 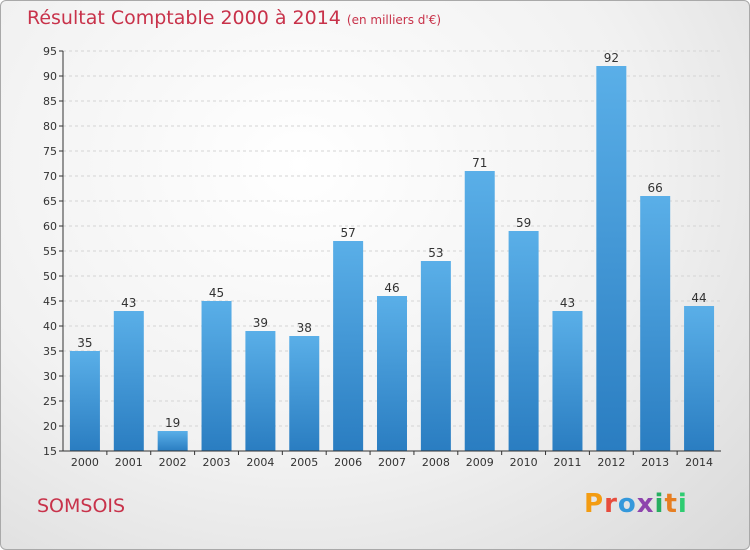 What do you see at coordinates (50, 126) in the screenshot?
I see `y-tick-label: 80` at bounding box center [50, 126].